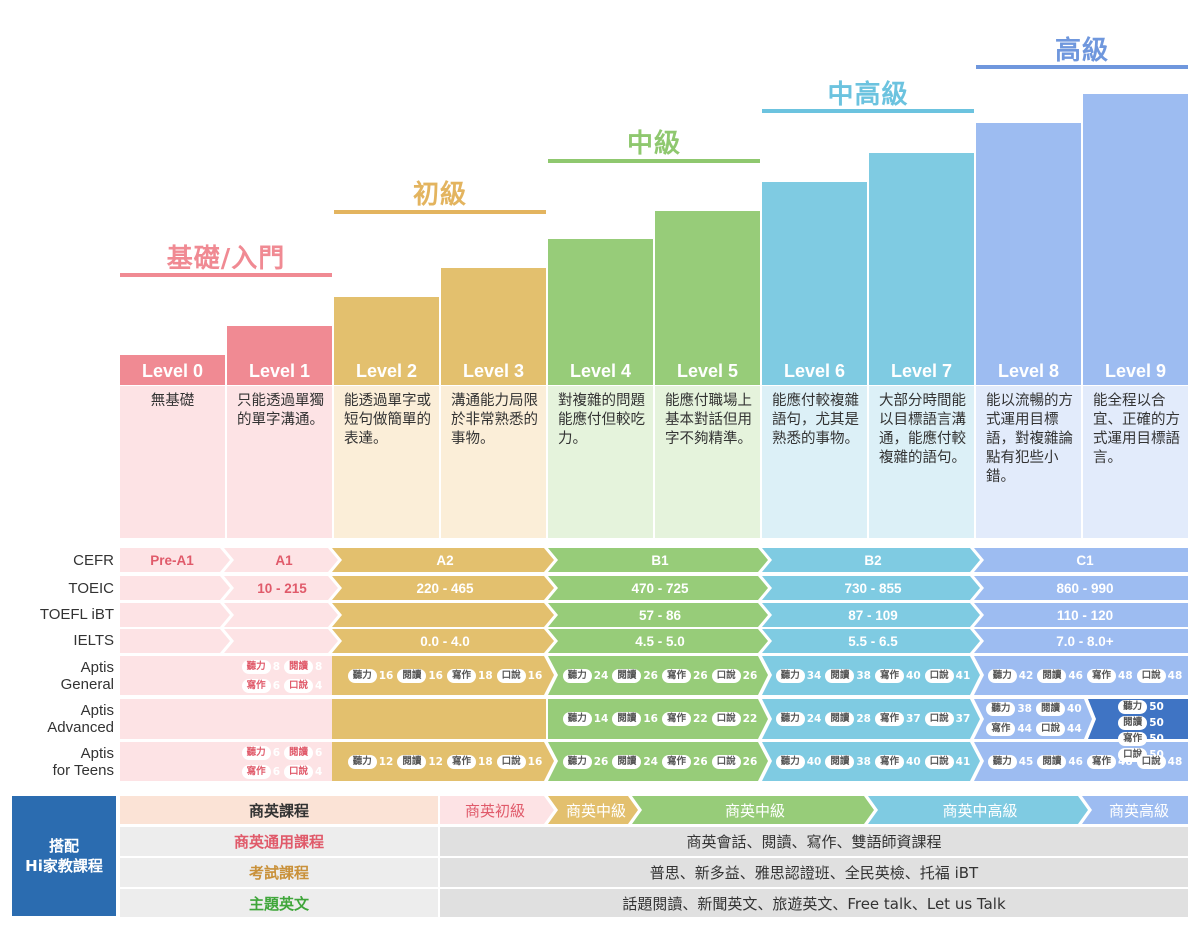 This screenshot has width=1200, height=940. What do you see at coordinates (585, 719) in the screenshot?
I see `skill-score: 聽力 14` at bounding box center [585, 719].